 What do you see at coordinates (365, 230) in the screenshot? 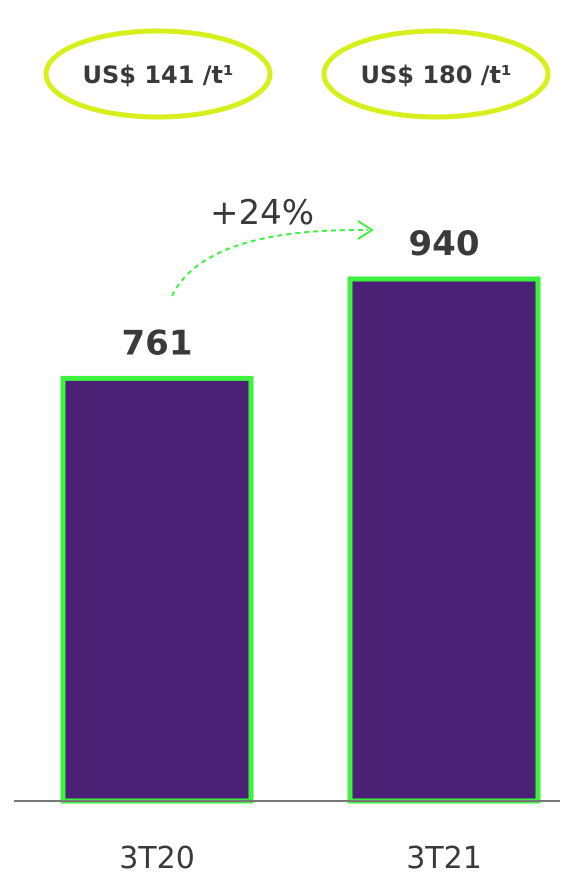
I see `growth-arrowhead` at bounding box center [365, 230].